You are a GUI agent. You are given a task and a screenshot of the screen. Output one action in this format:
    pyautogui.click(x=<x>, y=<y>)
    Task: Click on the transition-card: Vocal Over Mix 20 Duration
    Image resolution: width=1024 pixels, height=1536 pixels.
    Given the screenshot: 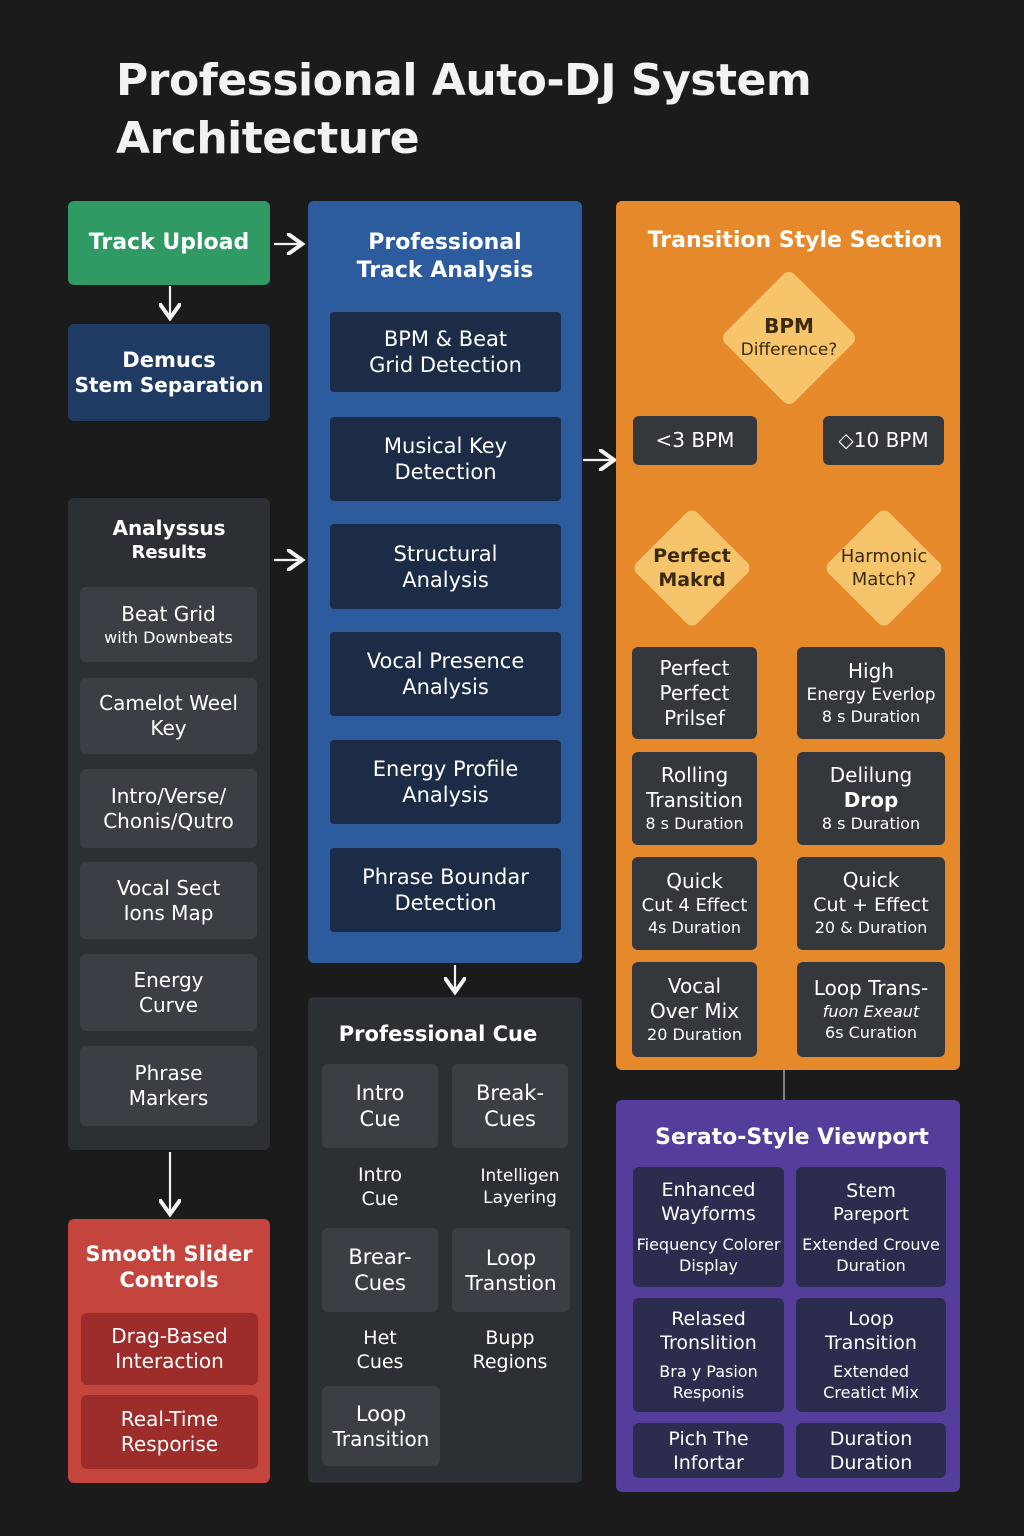 What is the action you would take?
    pyautogui.click(x=694, y=1009)
    